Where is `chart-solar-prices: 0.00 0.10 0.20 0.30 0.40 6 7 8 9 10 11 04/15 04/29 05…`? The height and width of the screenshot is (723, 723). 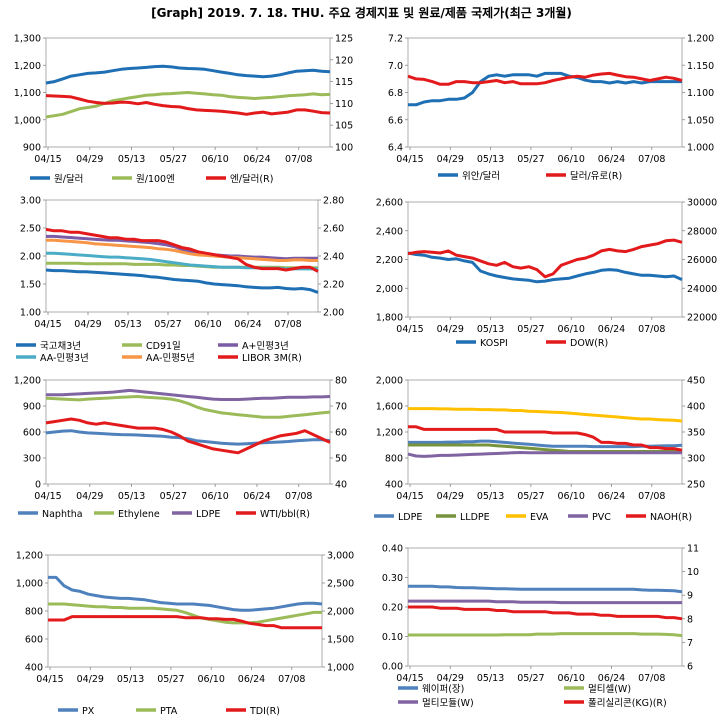
chart-solar-prices: 0.00 0.10 0.20 0.30 0.40 6 7 8 9 10 11 04/15 04/29 05… is located at coordinates (540, 627).